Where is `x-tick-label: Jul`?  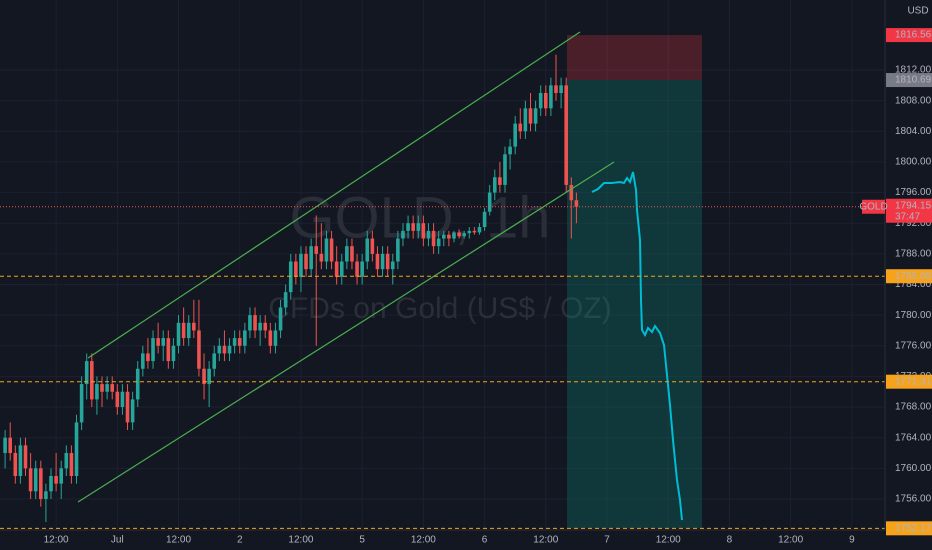
x-tick-label: Jul is located at coordinates (117, 540).